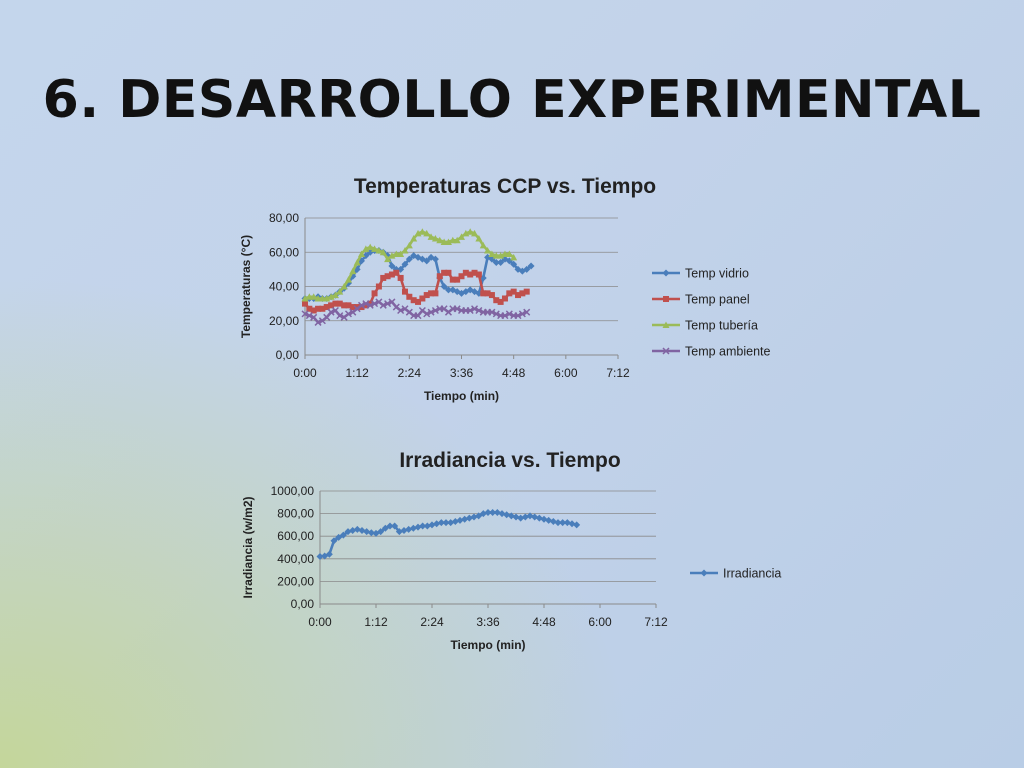  Describe the element at coordinates (752, 574) in the screenshot. I see `legend-label-irradiancia: Irradiancia` at that location.